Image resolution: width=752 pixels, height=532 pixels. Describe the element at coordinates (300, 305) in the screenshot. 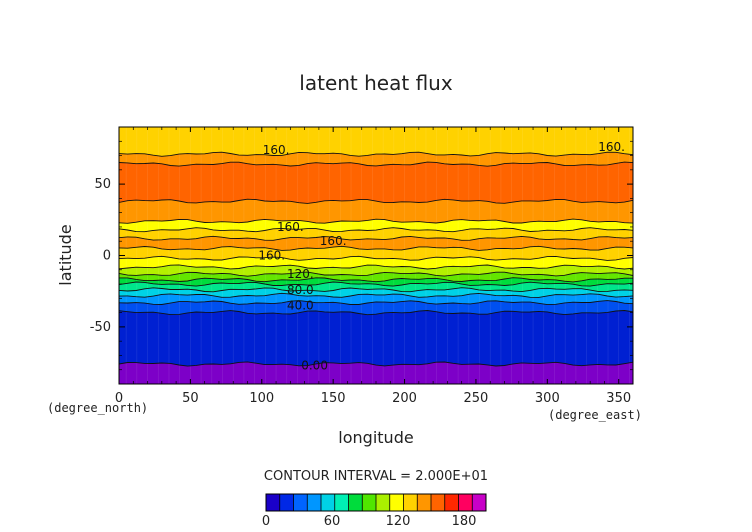

I see `contour-label: 40.0` at that location.